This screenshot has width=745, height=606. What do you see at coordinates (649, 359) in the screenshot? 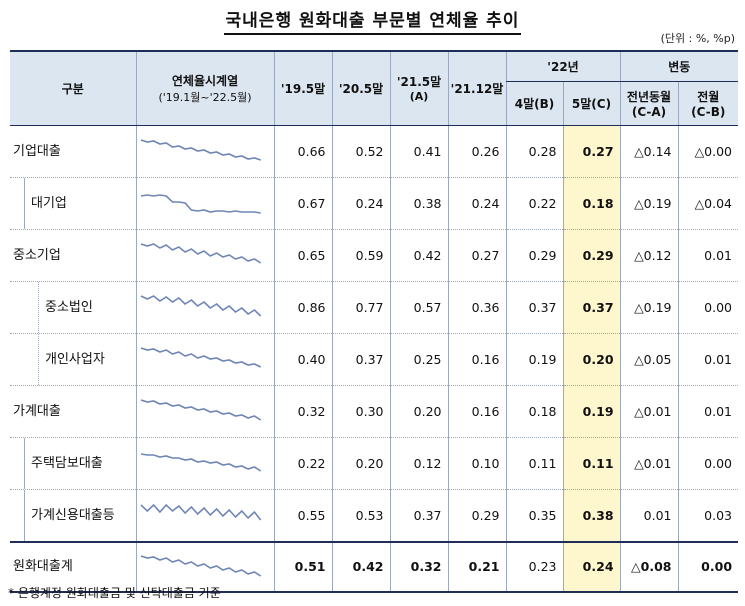
I see `value-cell: △0.05` at bounding box center [649, 359].